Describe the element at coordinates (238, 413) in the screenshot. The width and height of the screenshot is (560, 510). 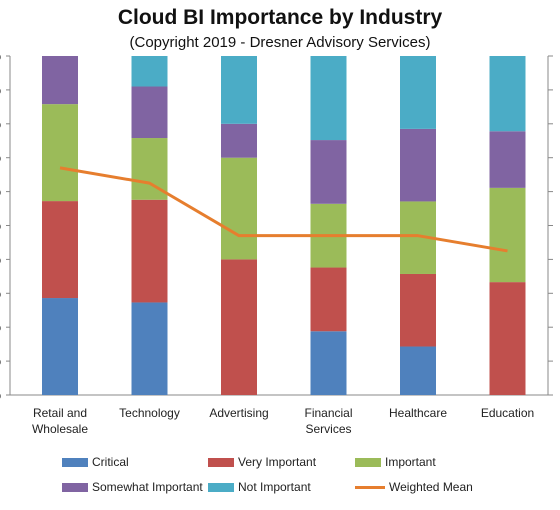
I see `x-category-label: Advertising` at that location.